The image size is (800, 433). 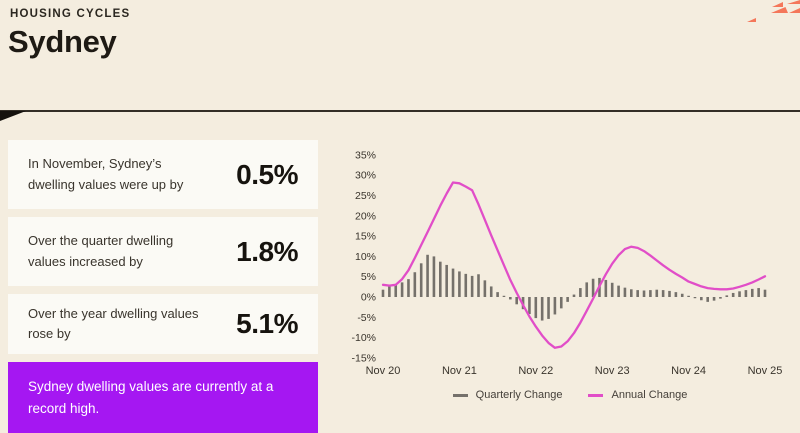 What do you see at coordinates (519, 395) in the screenshot?
I see `legend-label: Quarterly Change` at bounding box center [519, 395].